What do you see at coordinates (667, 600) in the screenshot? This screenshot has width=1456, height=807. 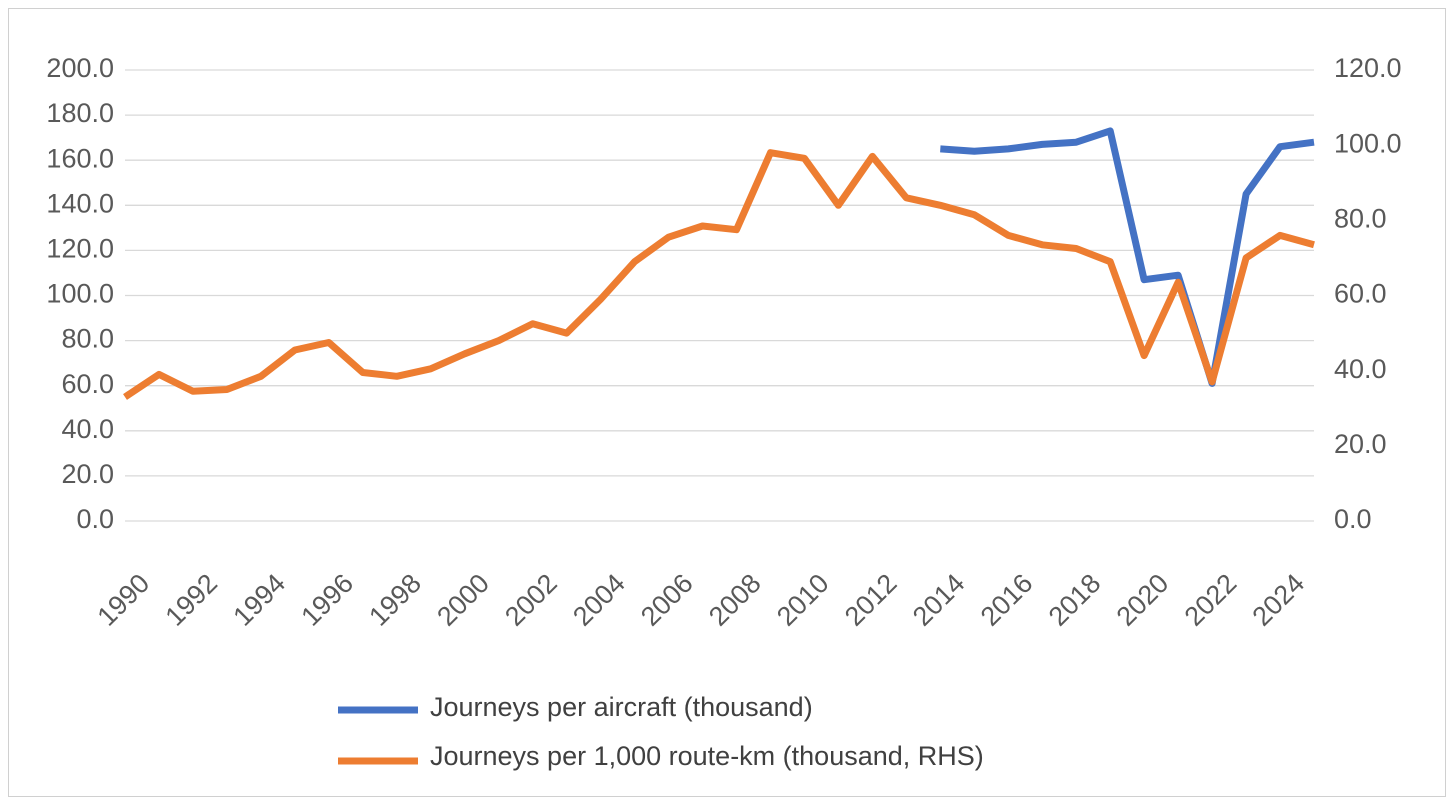 I see `x-tick-label: 2006` at bounding box center [667, 600].